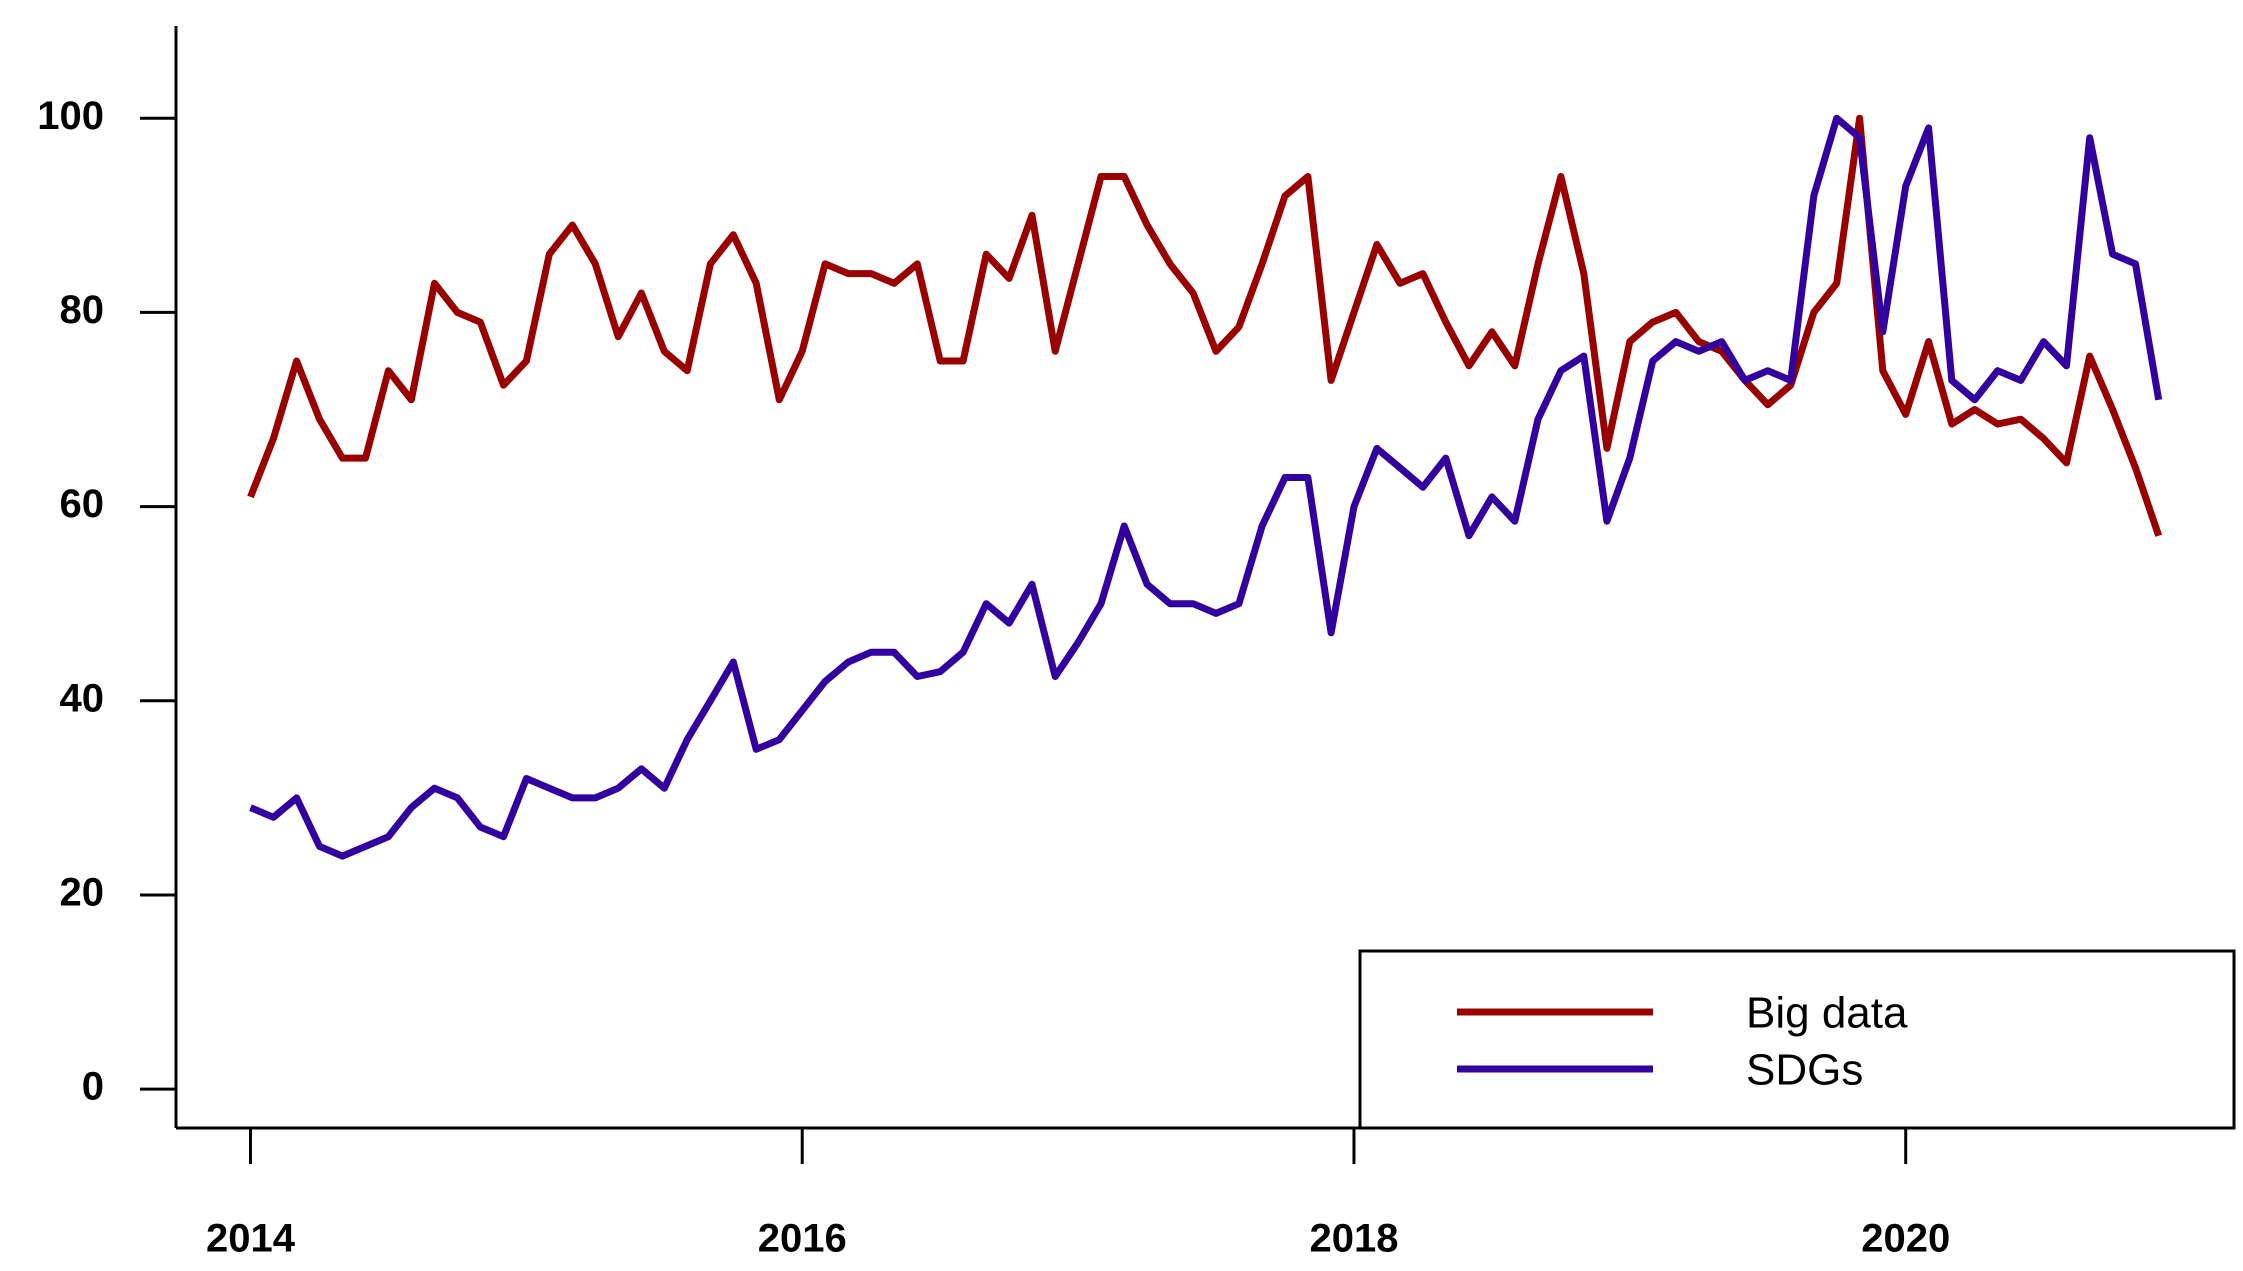 The image size is (2243, 1271). What do you see at coordinates (93, 1087) in the screenshot?
I see `y-tick-label: 0` at bounding box center [93, 1087].